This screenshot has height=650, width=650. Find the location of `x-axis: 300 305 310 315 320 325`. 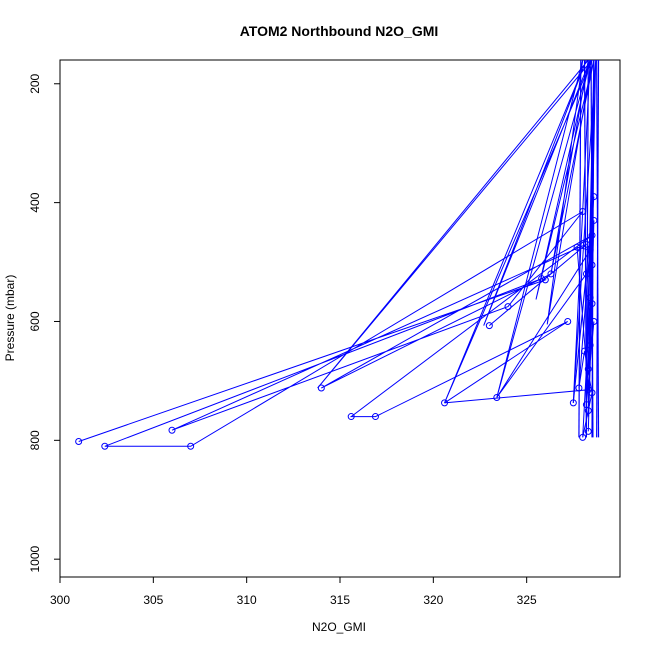

x-axis: 300 305 310 315 320 325 is located at coordinates (293, 591).